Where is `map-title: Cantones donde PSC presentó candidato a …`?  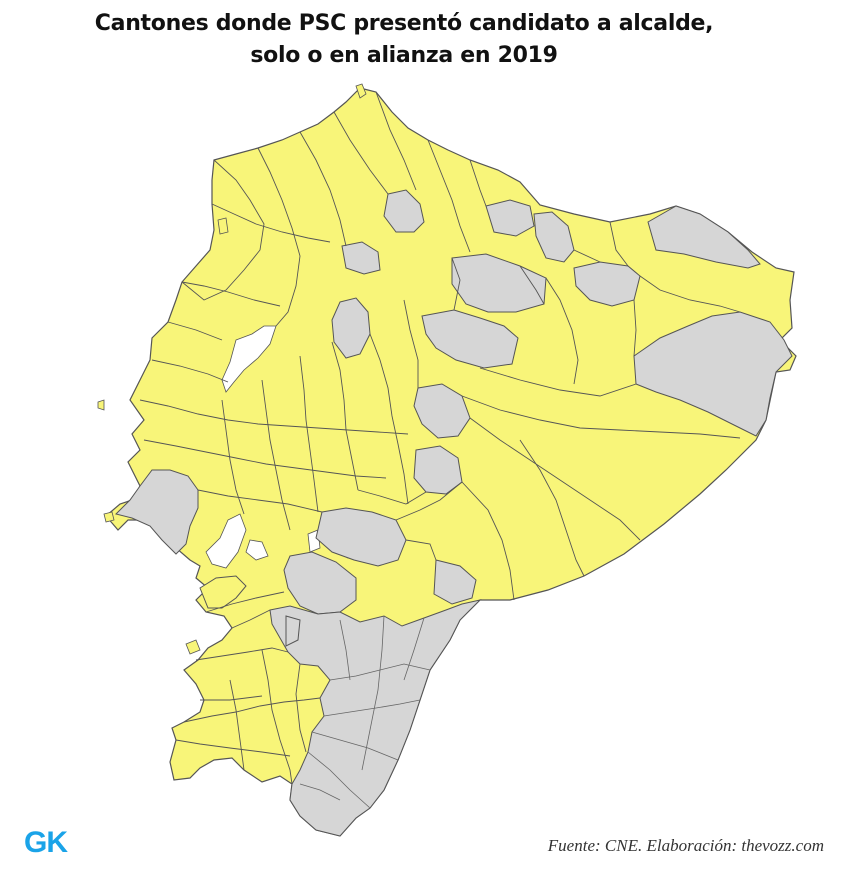 map-title: Cantones donde PSC presentó candidato a … is located at coordinates (404, 40).